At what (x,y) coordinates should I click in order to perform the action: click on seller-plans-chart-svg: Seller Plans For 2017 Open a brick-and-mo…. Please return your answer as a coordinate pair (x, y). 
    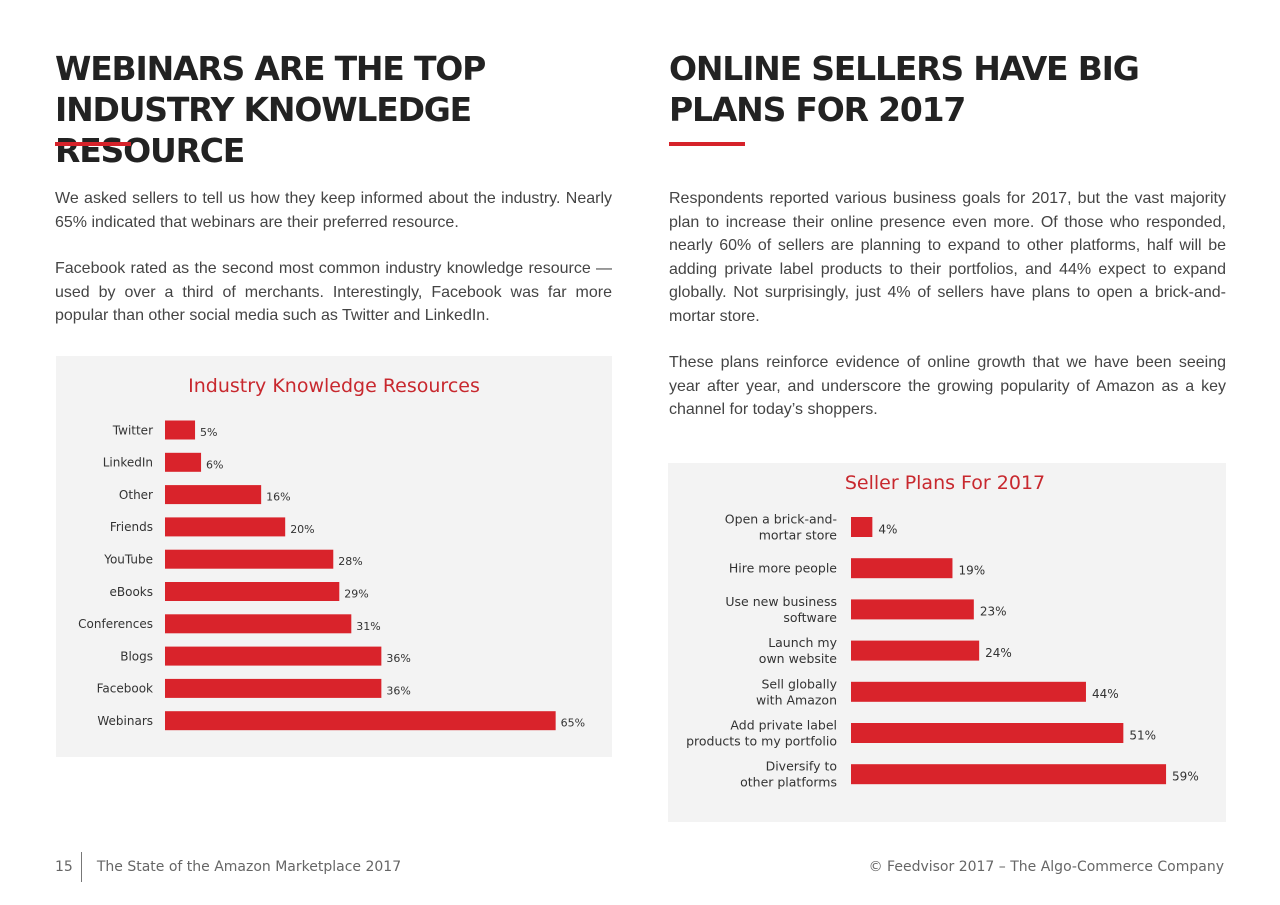
    Looking at the image, I should click on (942, 631).